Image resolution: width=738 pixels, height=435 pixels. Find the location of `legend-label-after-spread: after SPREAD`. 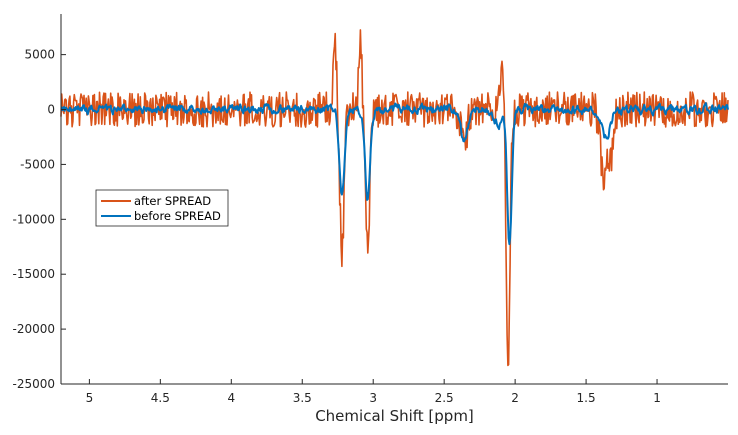

legend-label-after-spread: after SPREAD is located at coordinates (172, 201).